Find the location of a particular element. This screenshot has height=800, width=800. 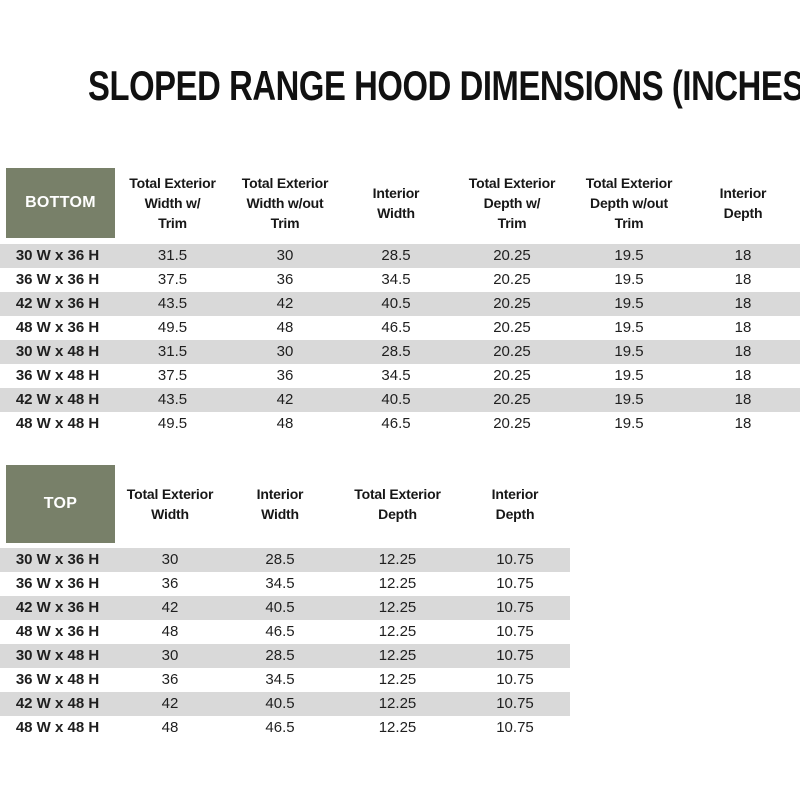

column-header: Total Exterior Depth is located at coordinates (397, 504).